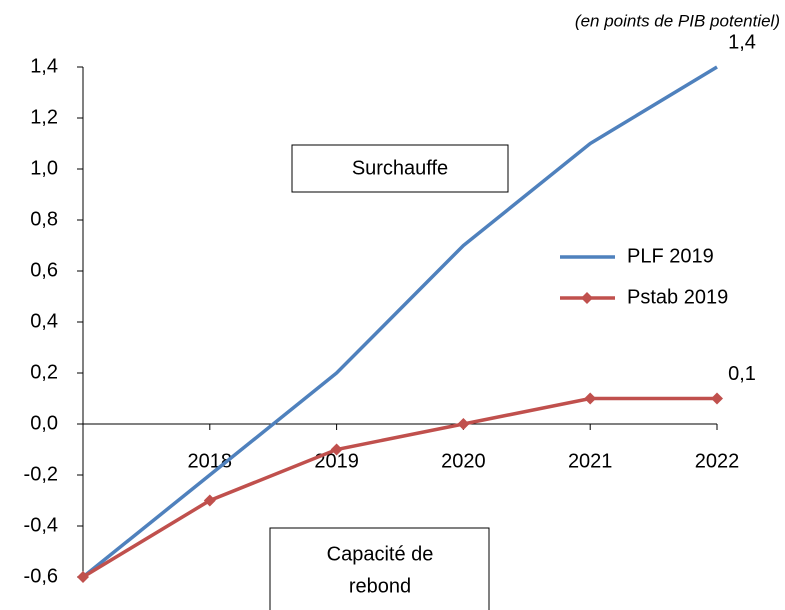 The height and width of the screenshot is (610, 785). I want to click on y-tick-label: 1,0, so click(44, 168).